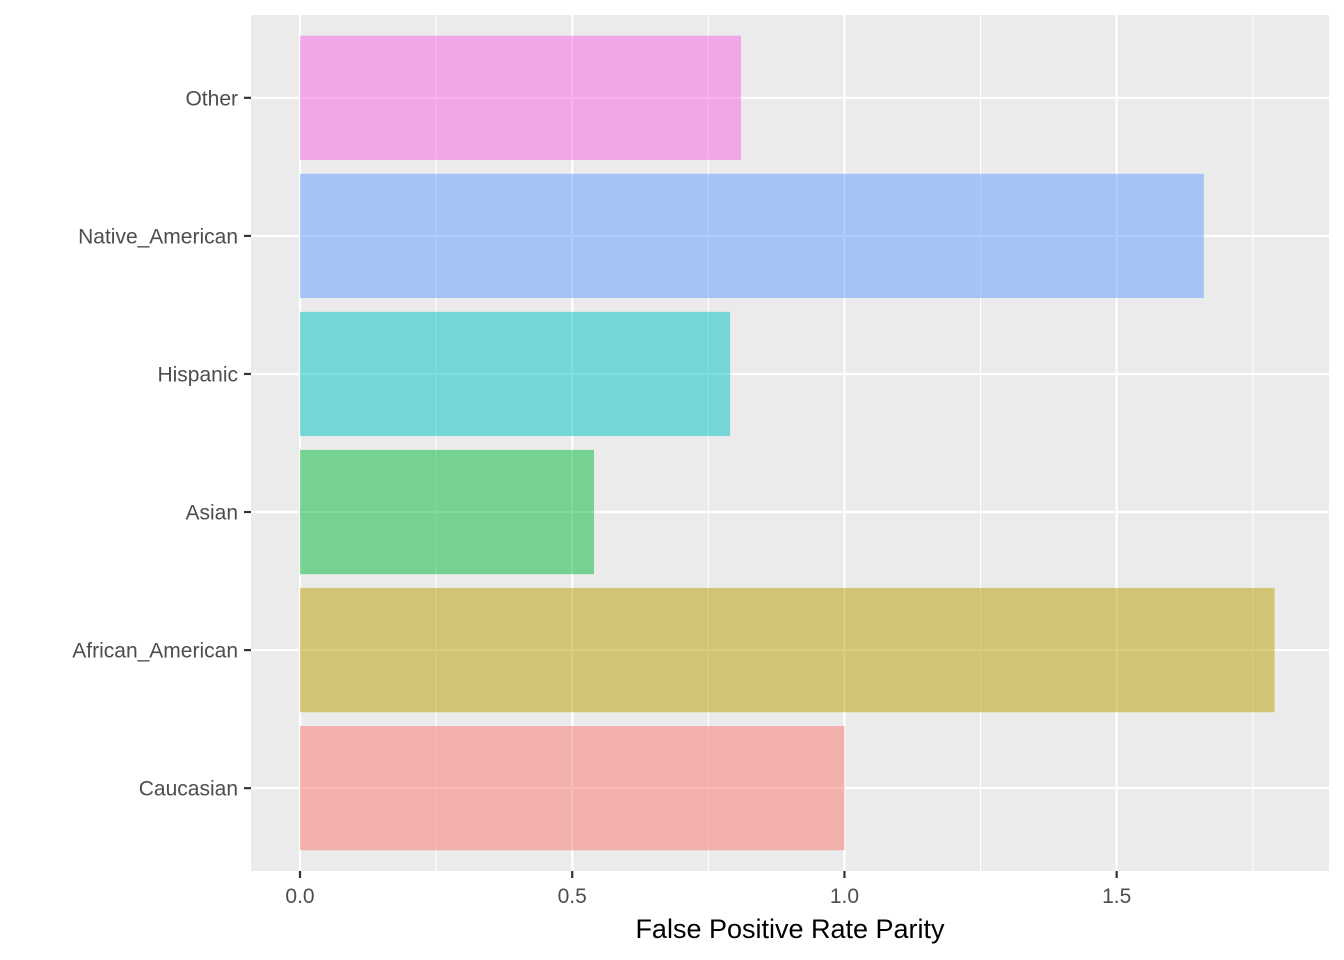 This screenshot has width=1344, height=960. I want to click on y-tick-label: Caucasian, so click(188, 789).